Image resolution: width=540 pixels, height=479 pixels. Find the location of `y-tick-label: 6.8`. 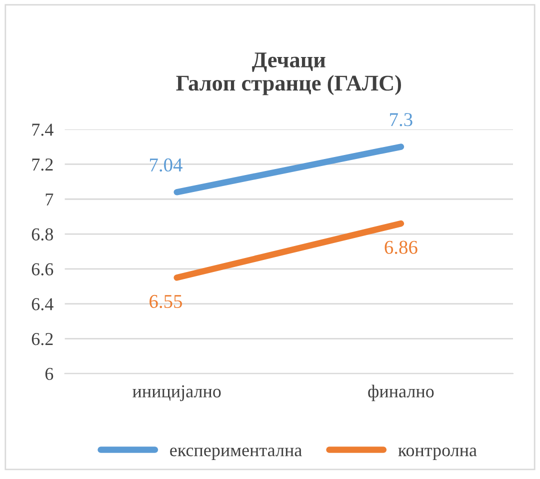

y-tick-label: 6.8 is located at coordinates (42, 234).